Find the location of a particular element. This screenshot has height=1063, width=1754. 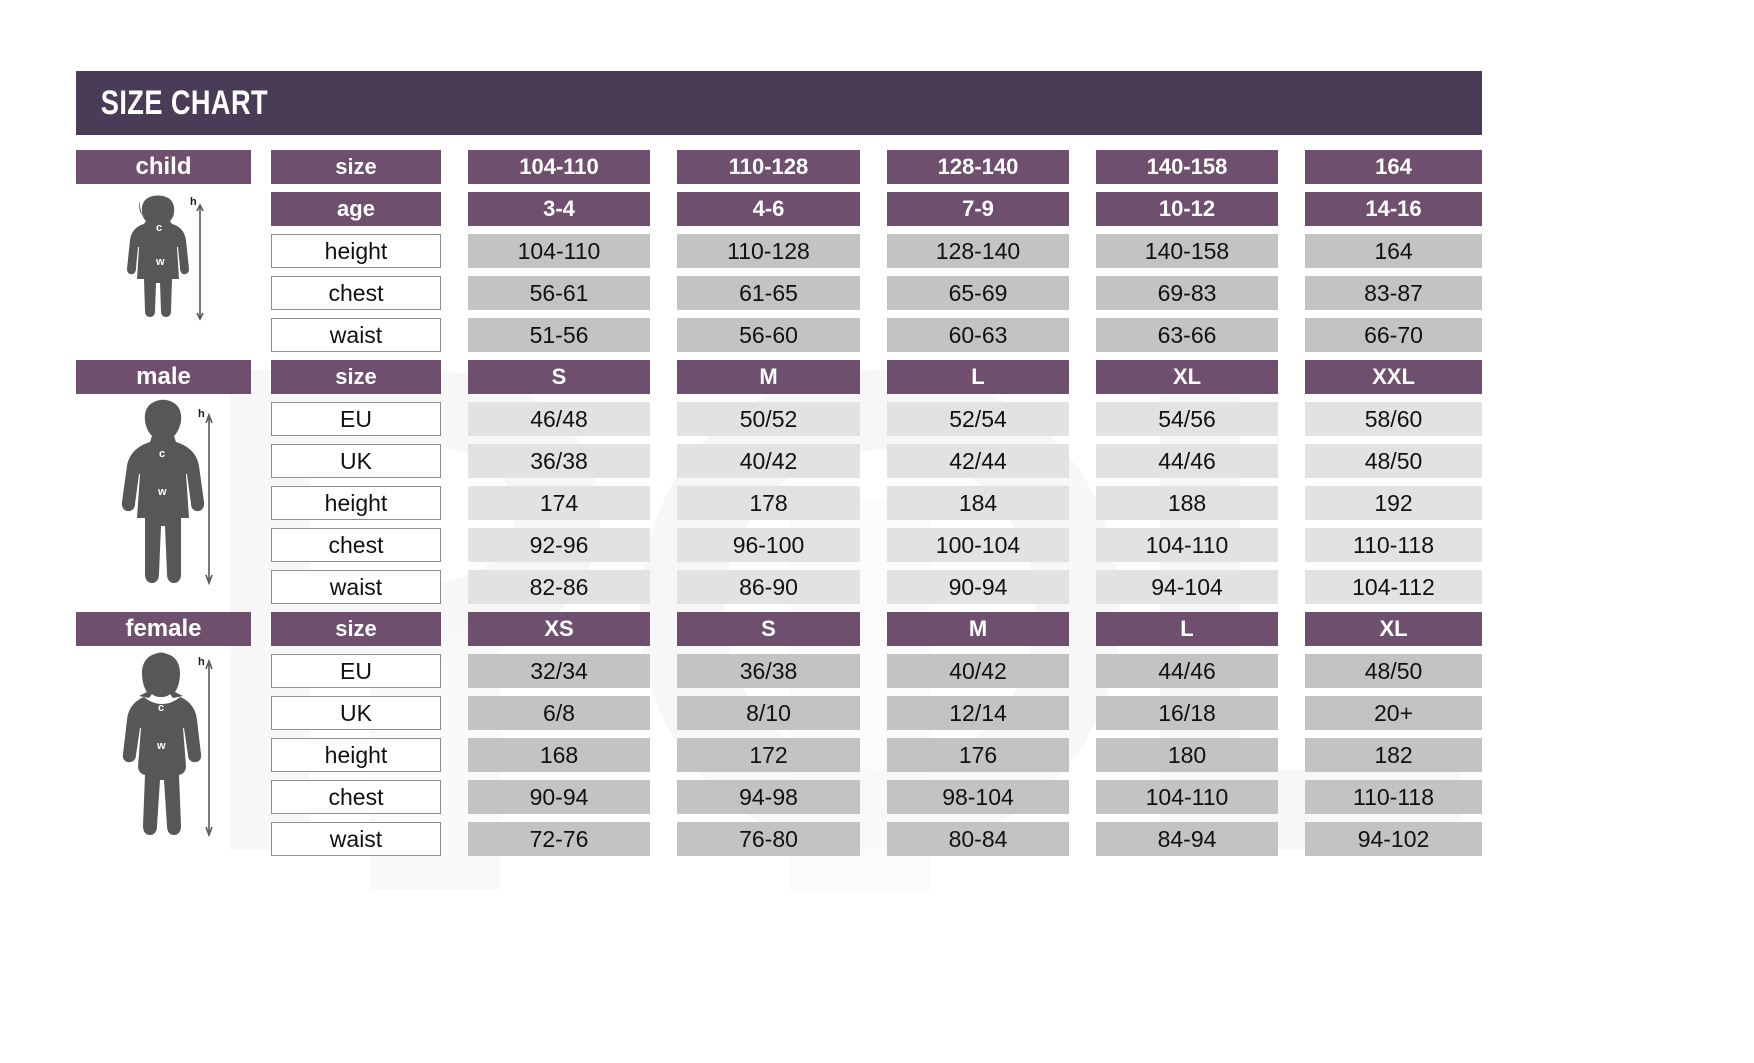

size-header-cell: 104-110 is located at coordinates (559, 167).